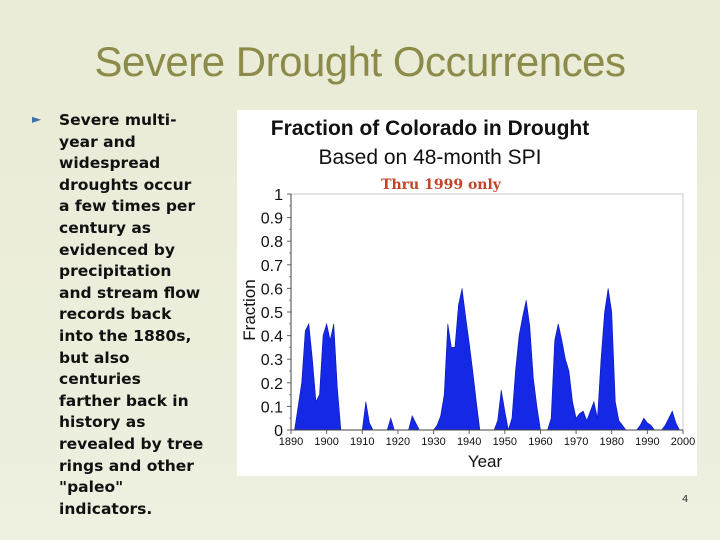 This screenshot has width=720, height=540. What do you see at coordinates (441, 185) in the screenshot?
I see `chart-annotation: Thru 1999 only` at bounding box center [441, 185].